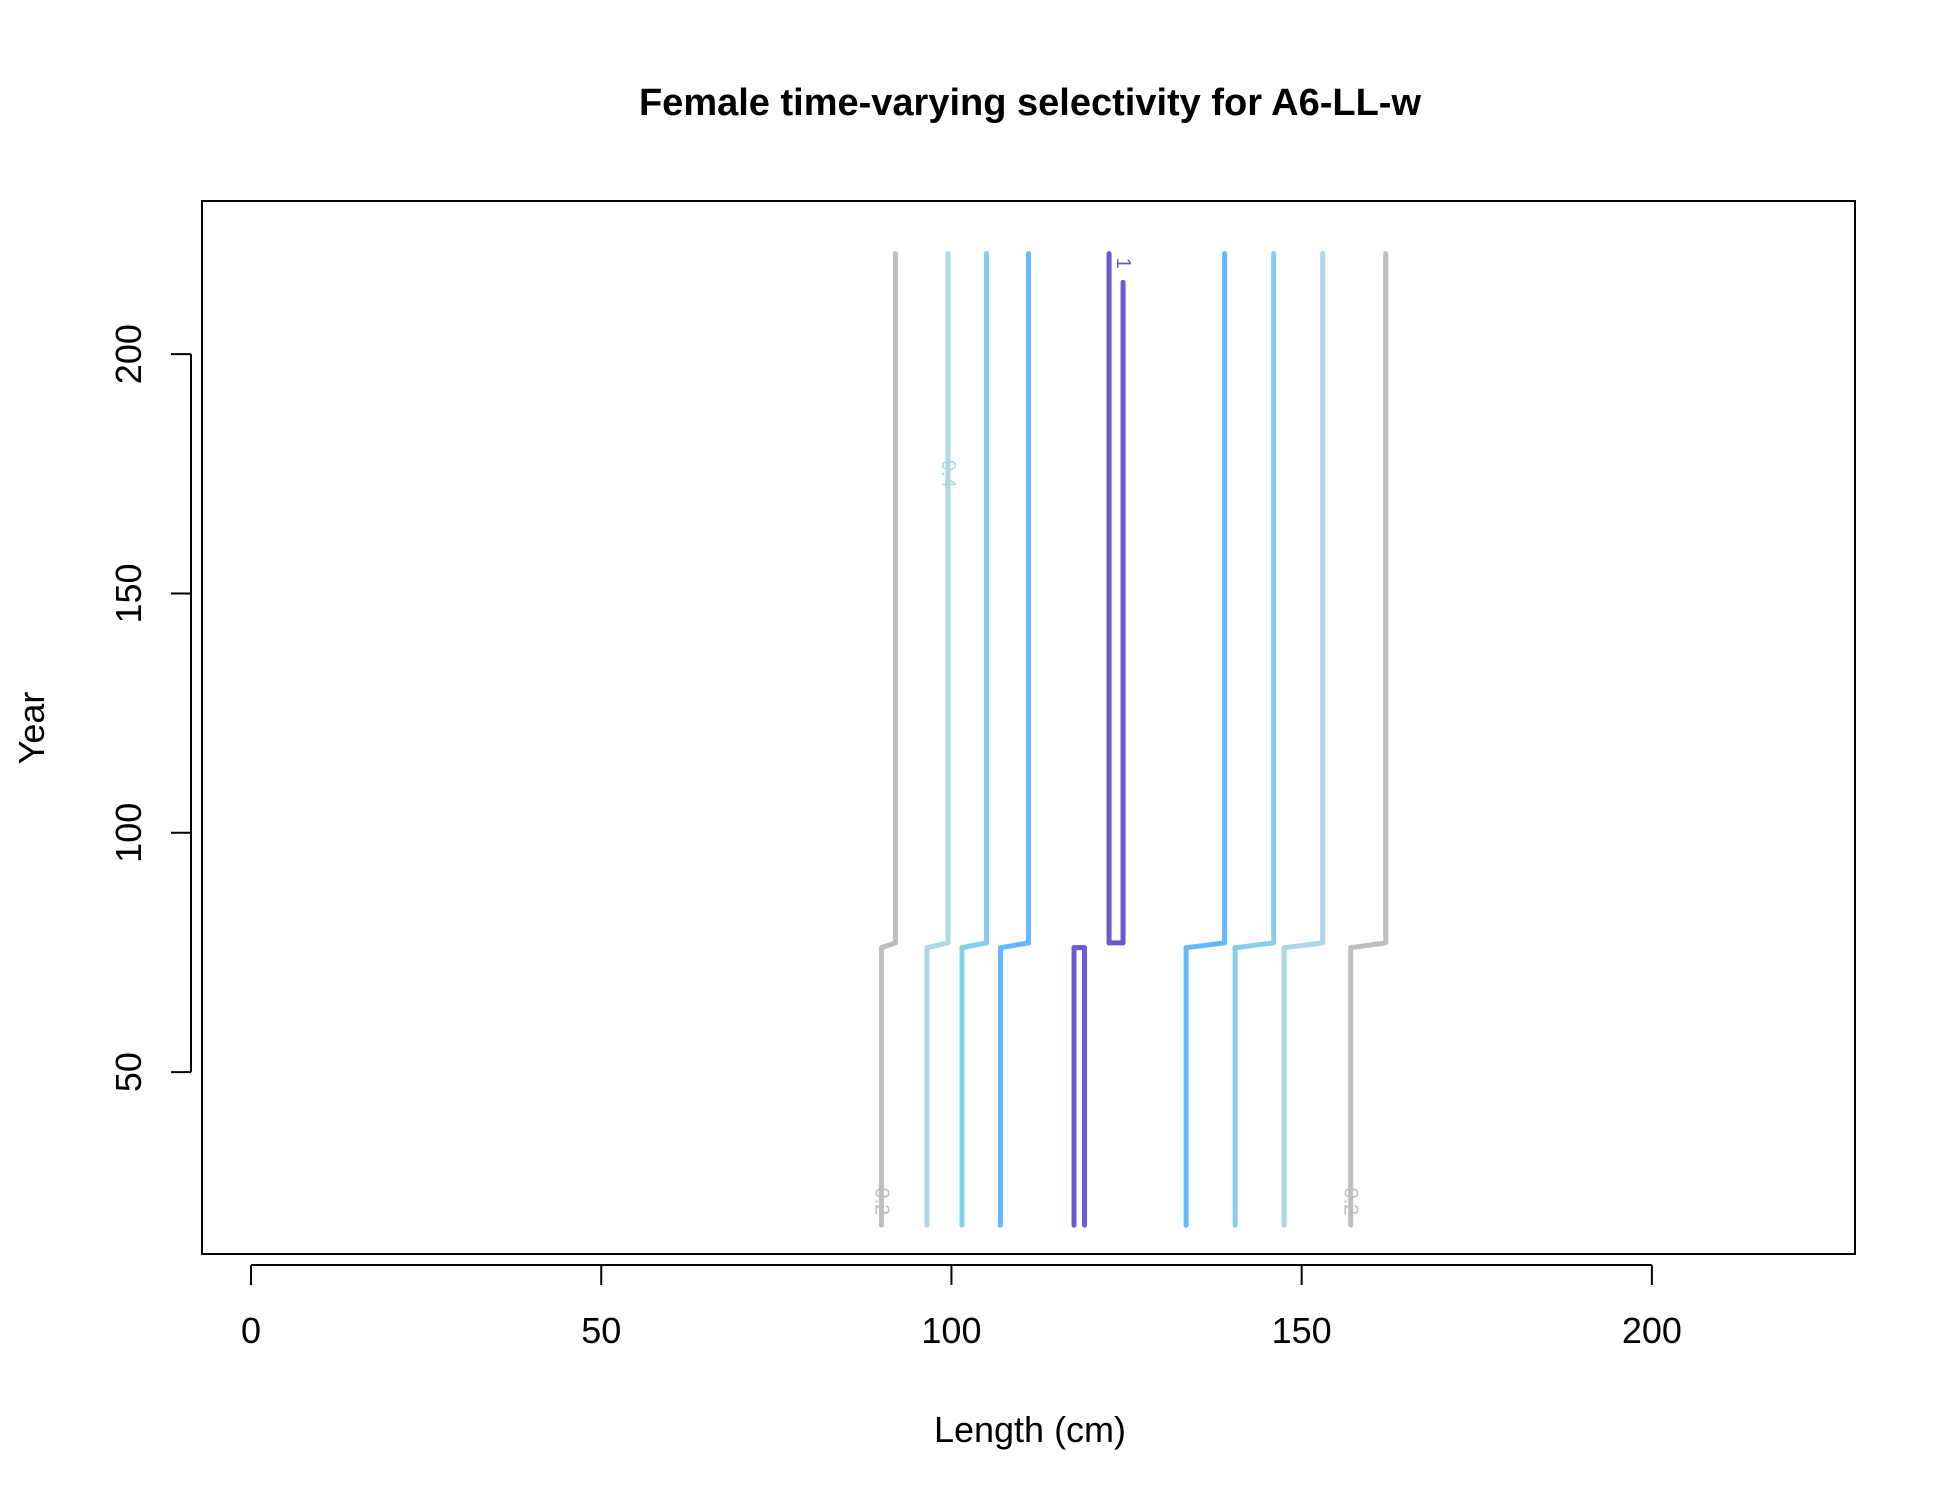  I want to click on x-tick-label: 200, so click(1652, 1330).